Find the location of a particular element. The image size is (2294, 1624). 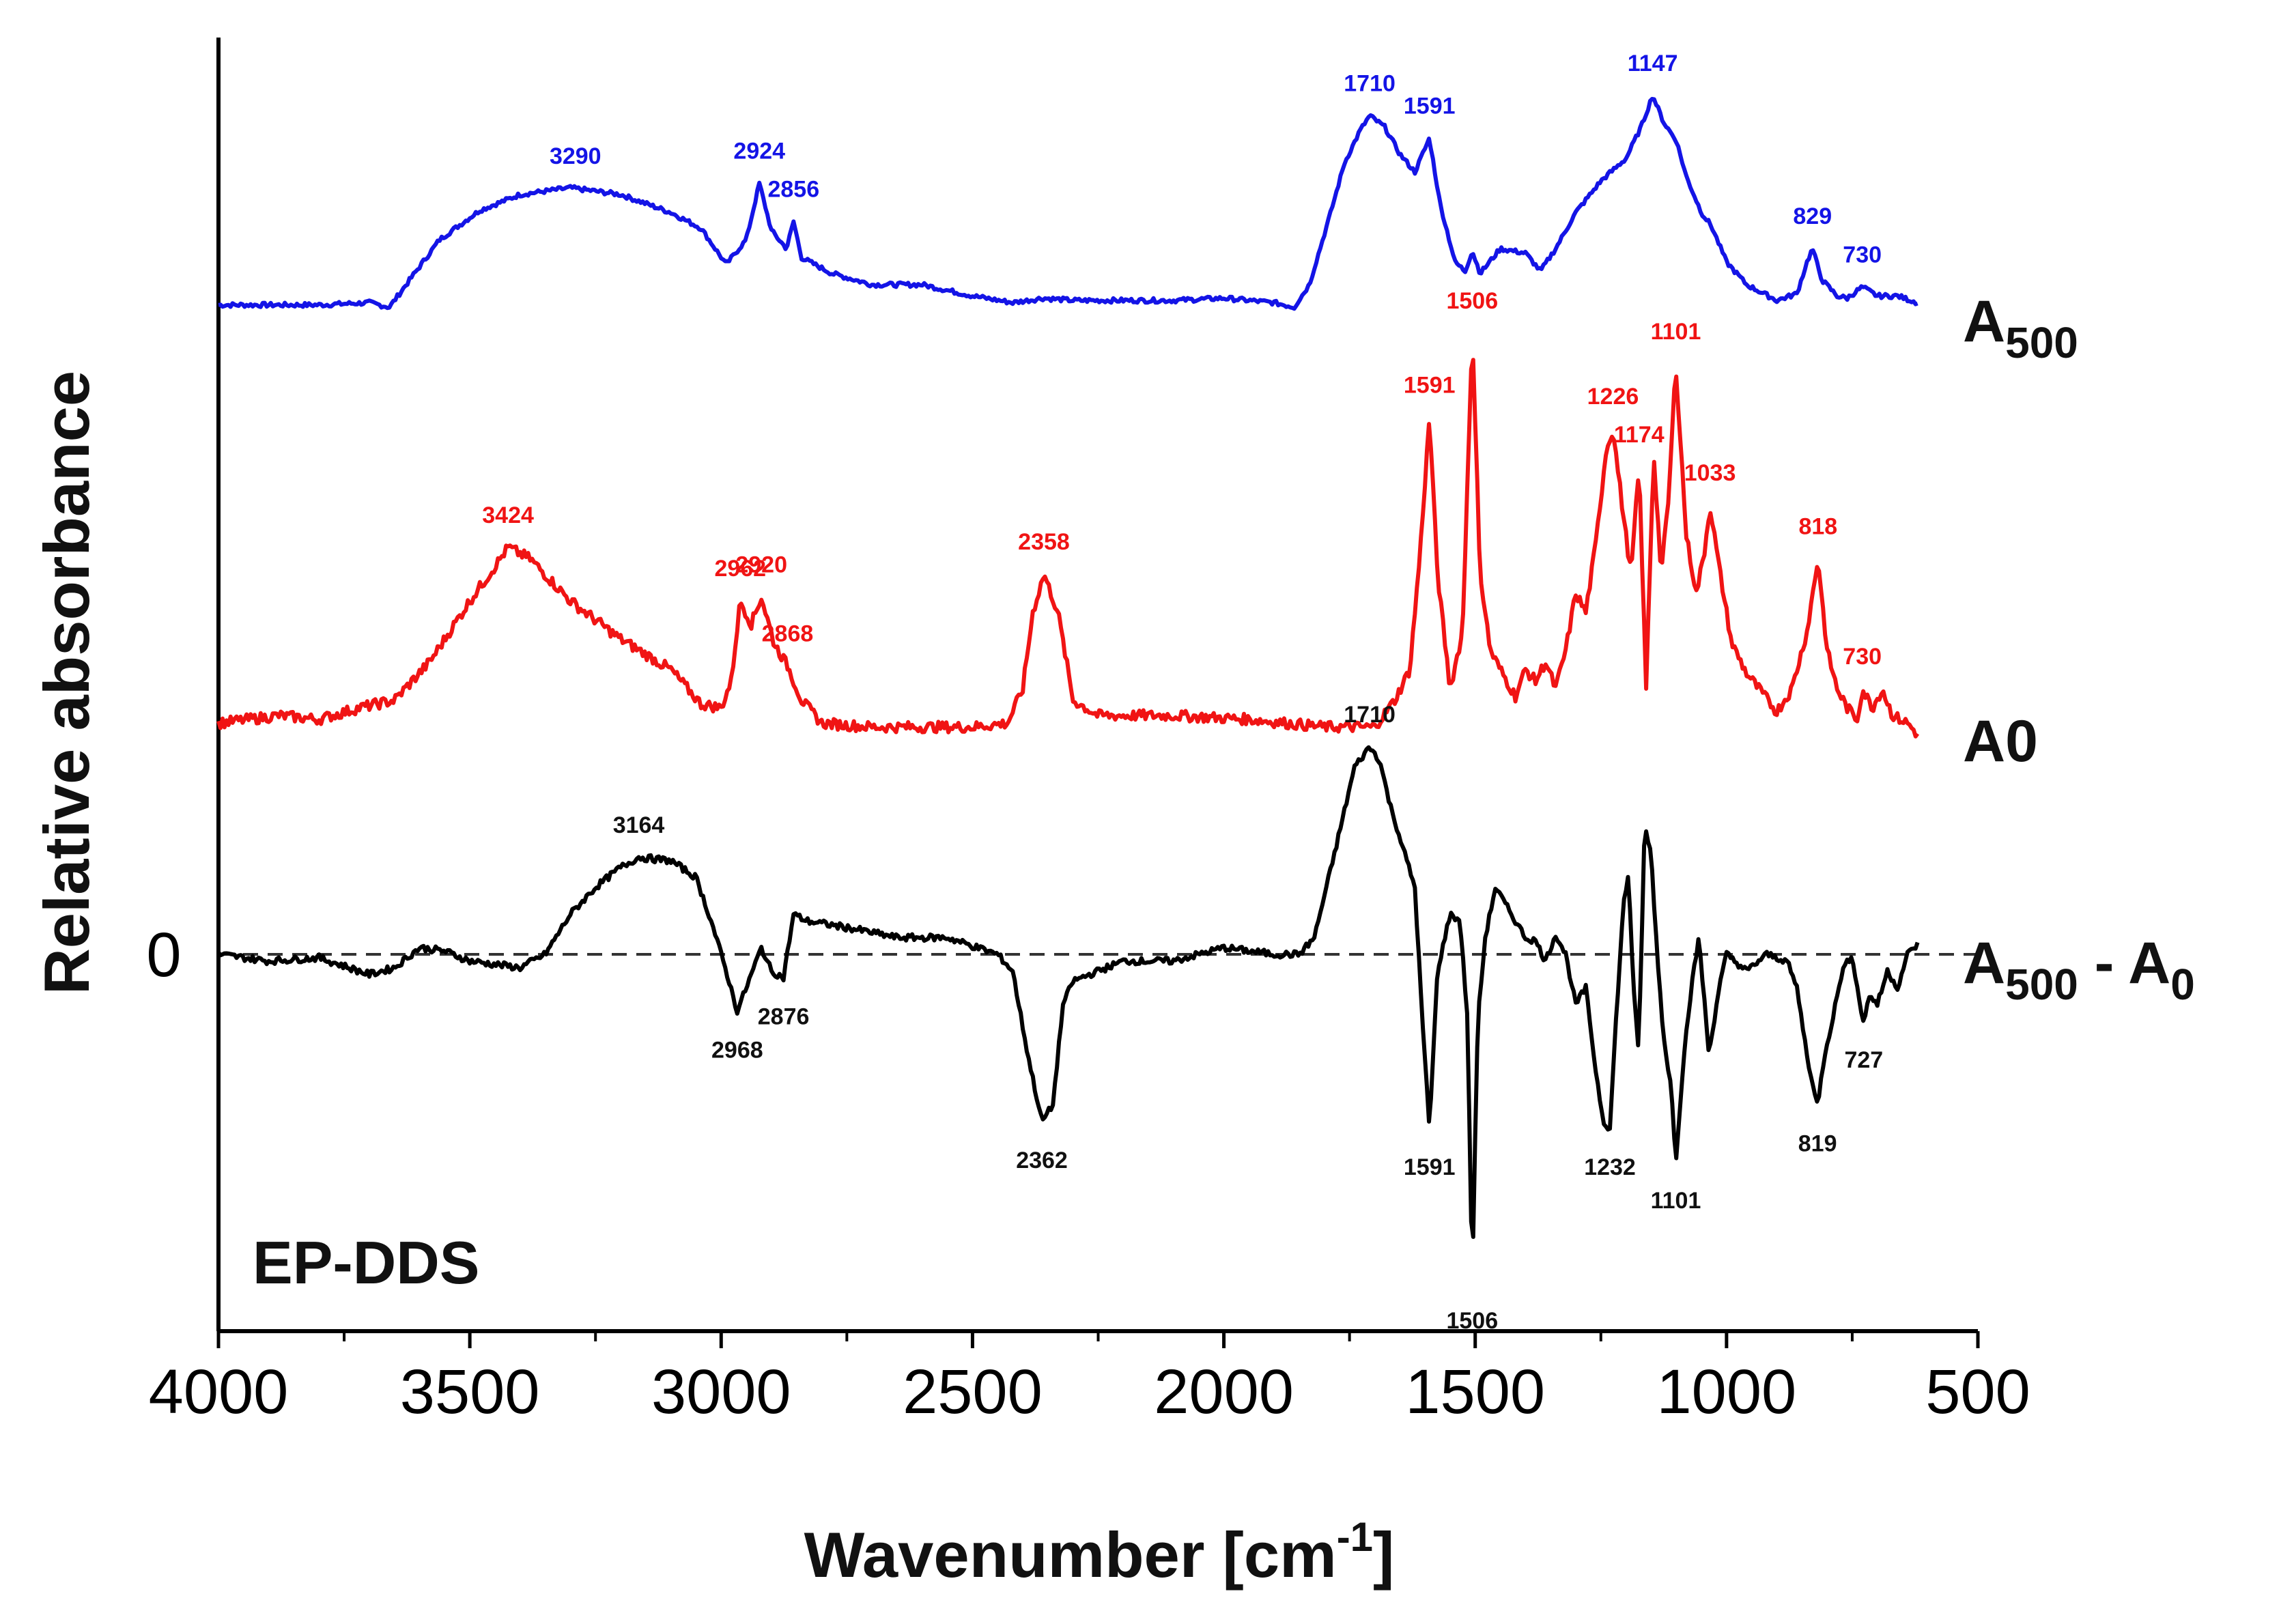

peak-label: 2924 is located at coordinates (759, 152).